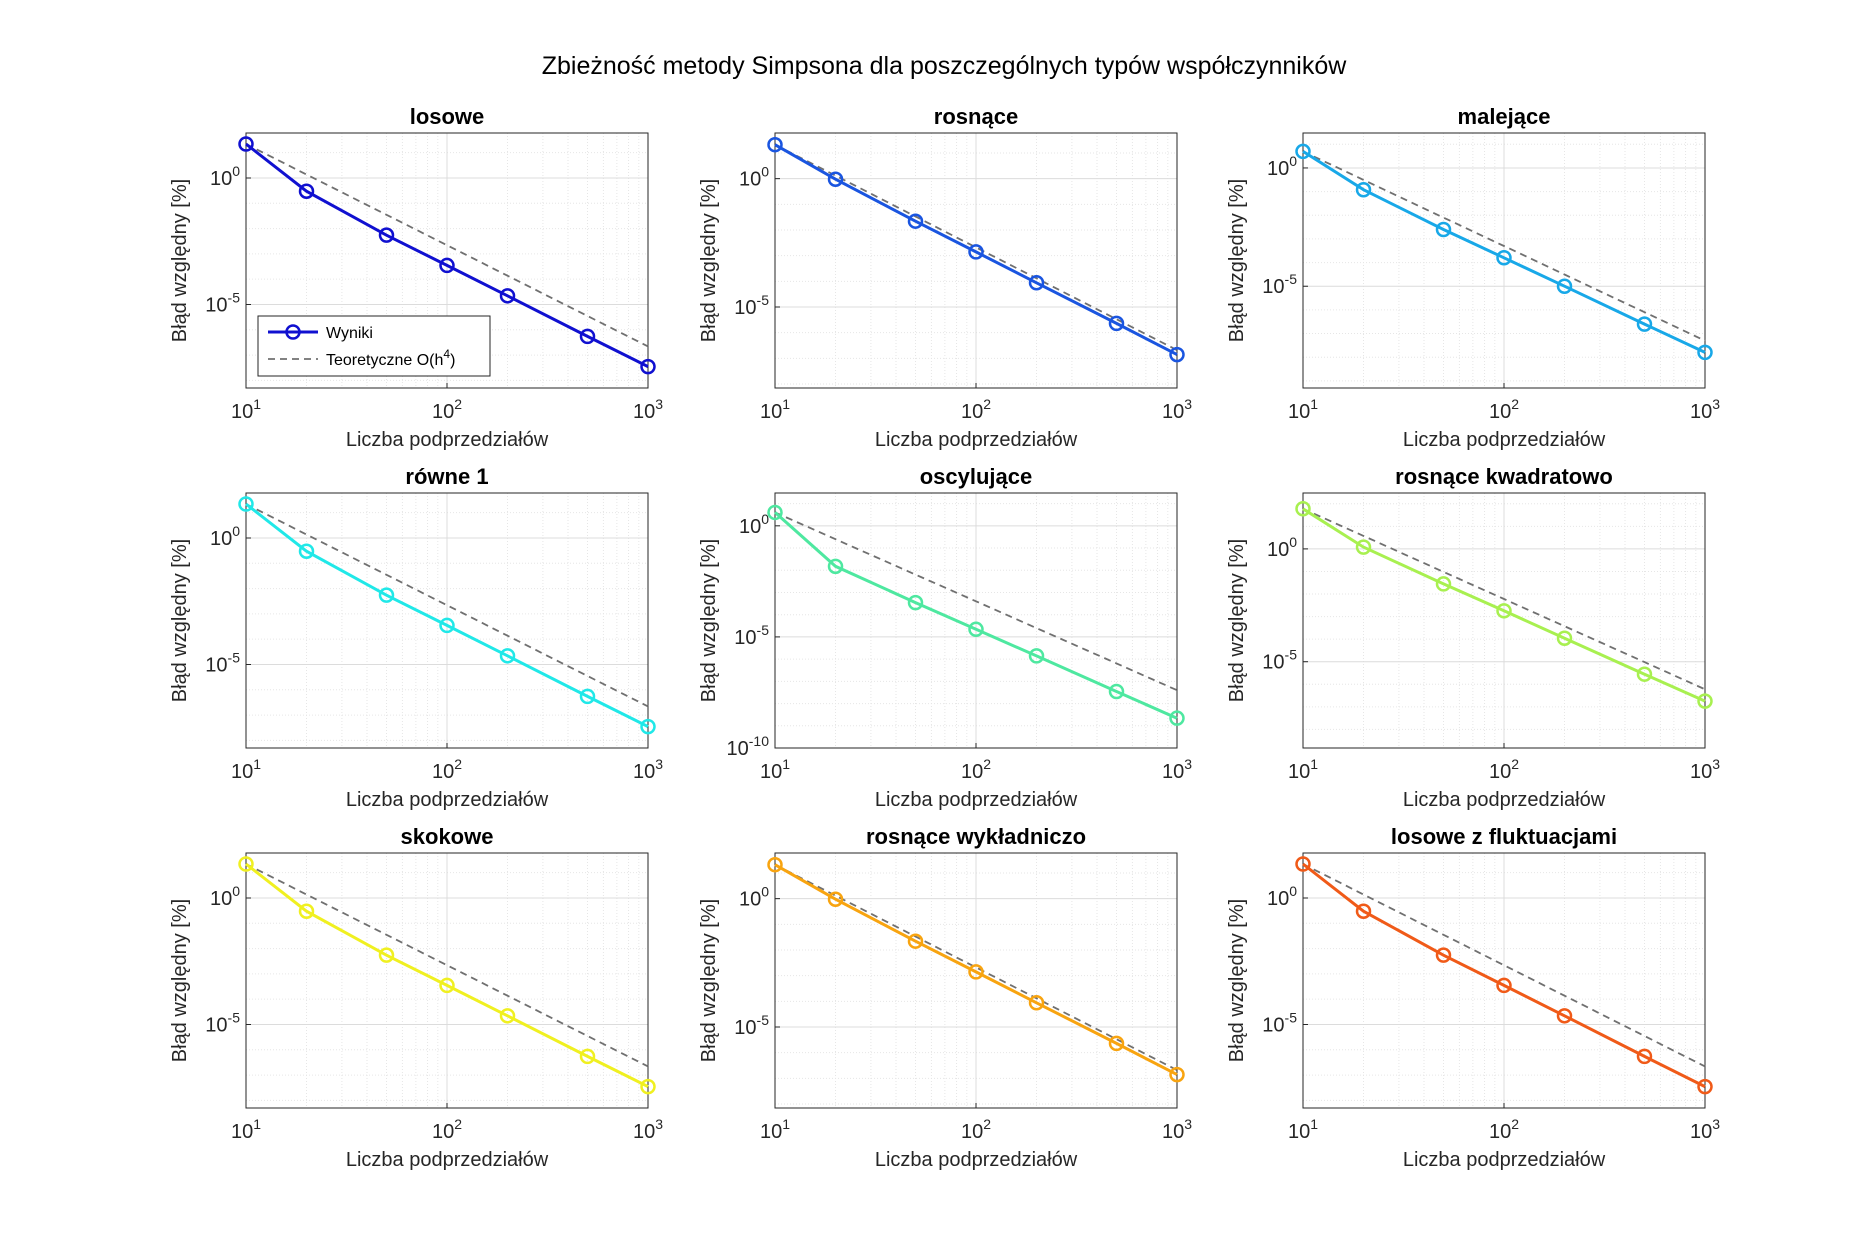  What do you see at coordinates (390, 358) in the screenshot?
I see `legend-theory-label: Teoretyczne O(h4)` at bounding box center [390, 358].